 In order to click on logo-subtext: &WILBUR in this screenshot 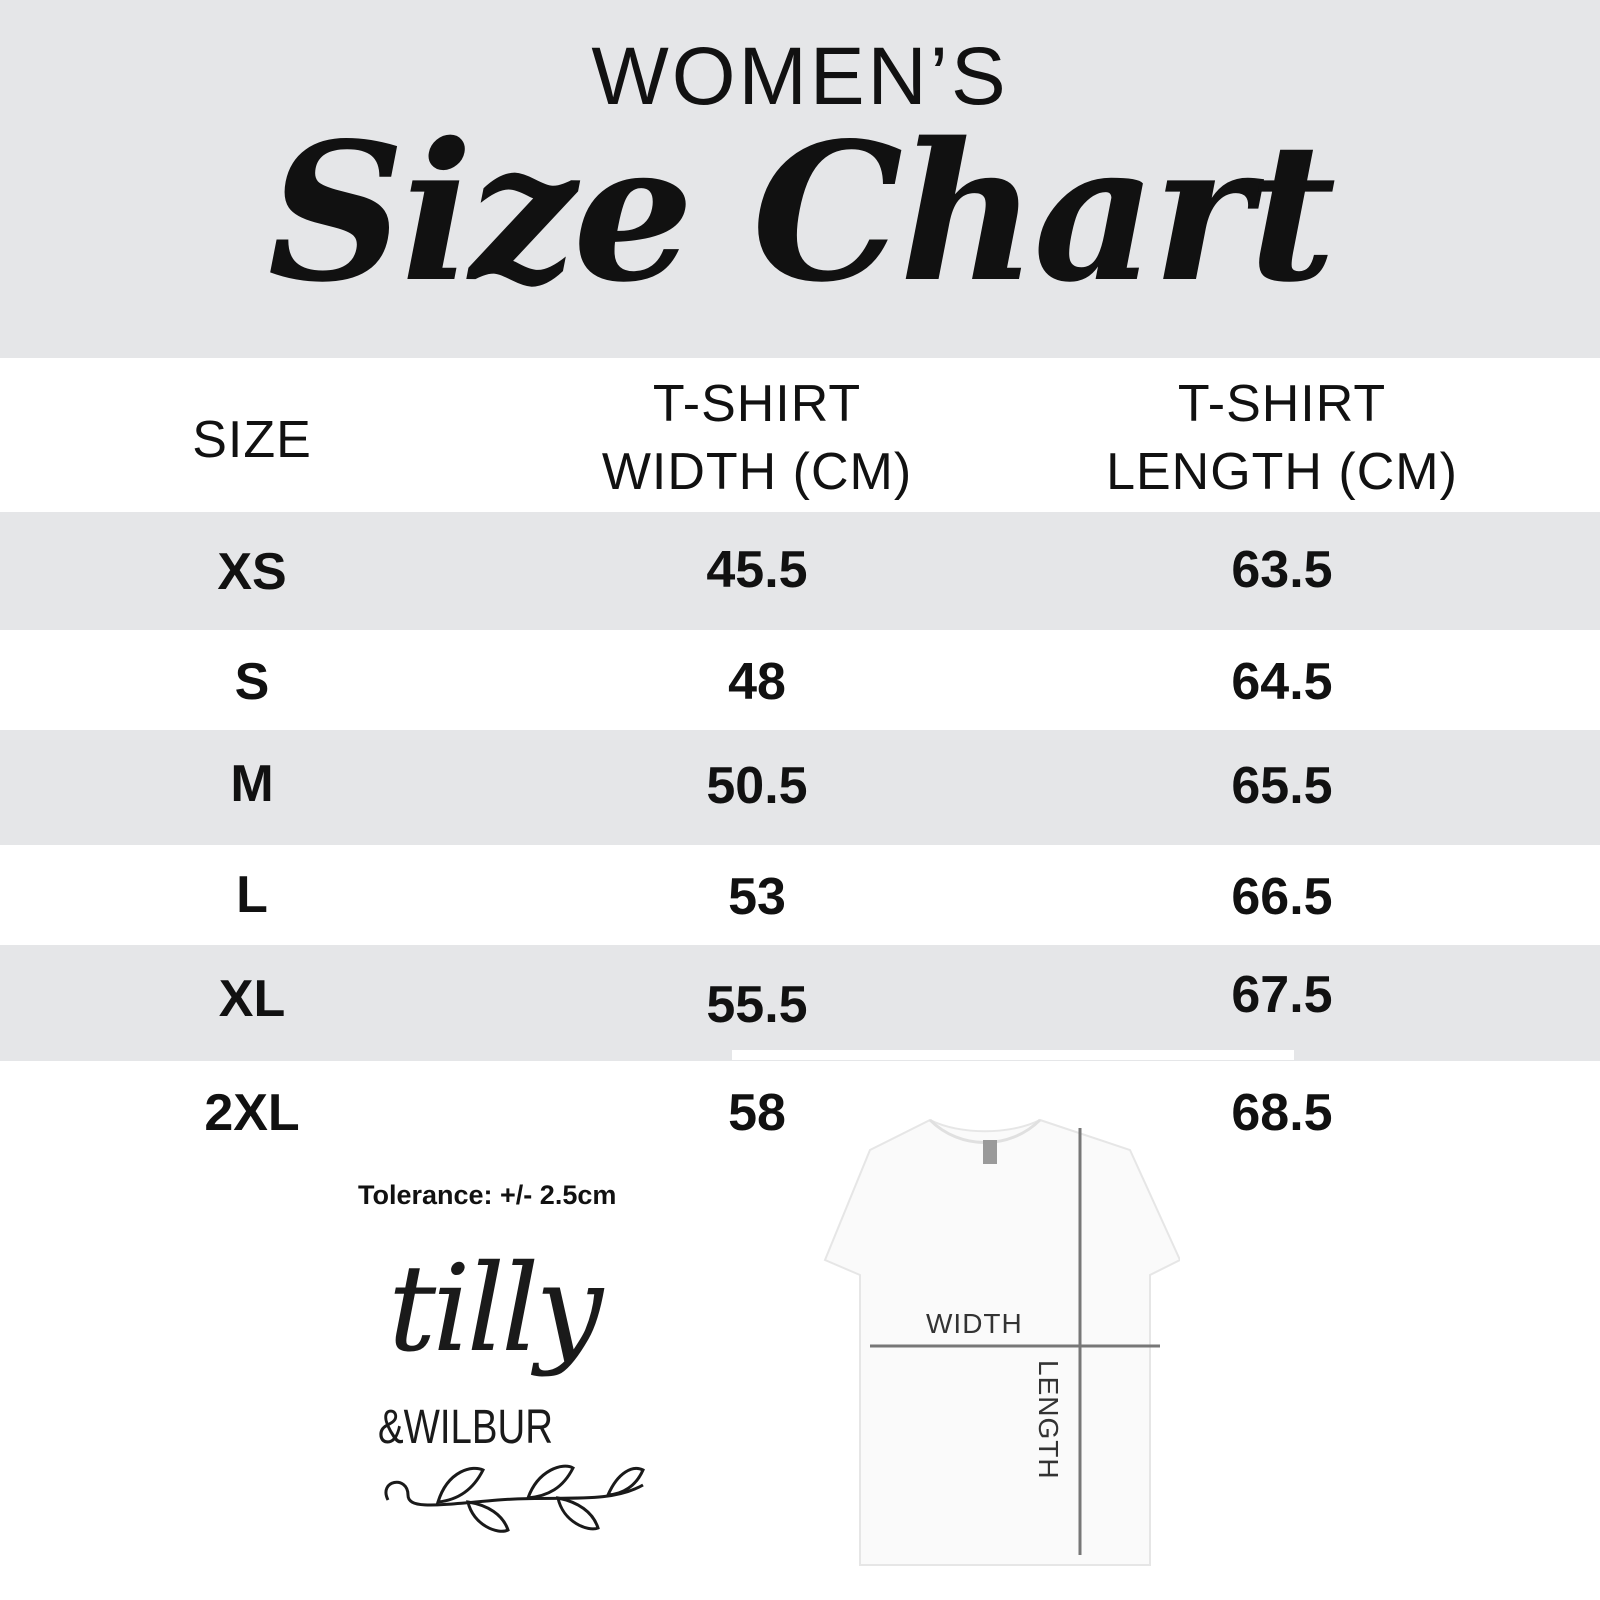, I will do `click(465, 1427)`.